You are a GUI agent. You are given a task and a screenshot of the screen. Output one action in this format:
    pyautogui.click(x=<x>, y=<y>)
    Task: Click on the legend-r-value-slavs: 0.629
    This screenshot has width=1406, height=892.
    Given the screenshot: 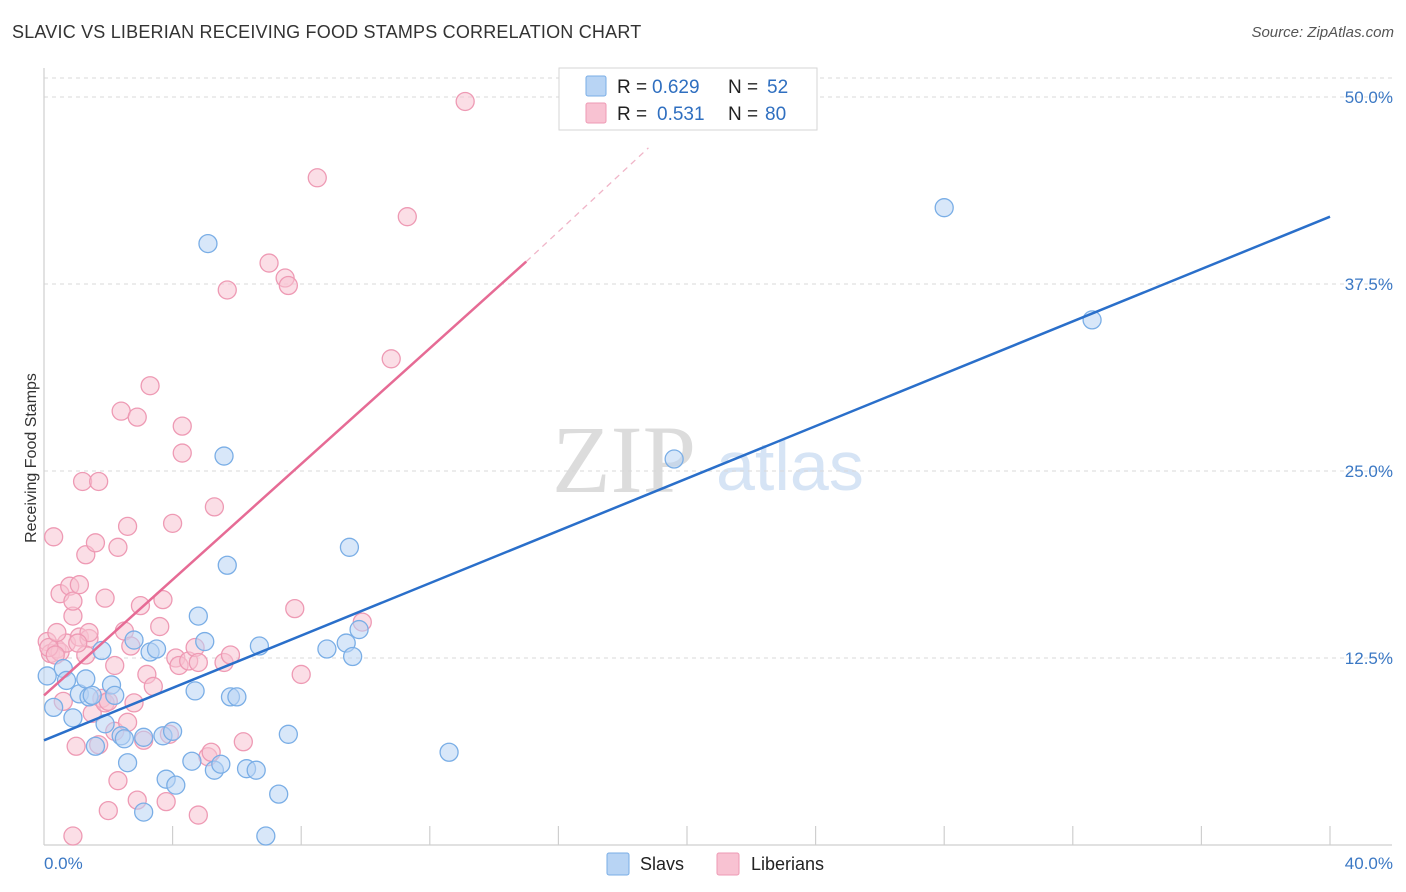 What is the action you would take?
    pyautogui.click(x=676, y=87)
    